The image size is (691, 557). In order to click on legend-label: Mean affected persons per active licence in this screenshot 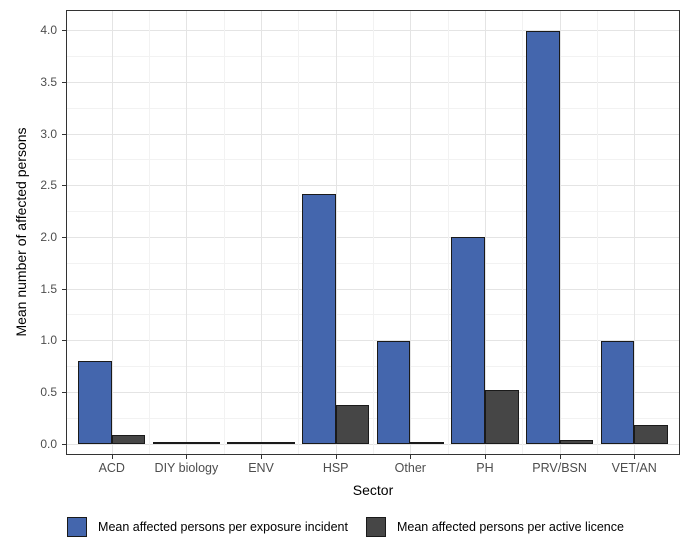, I will do `click(510, 527)`.